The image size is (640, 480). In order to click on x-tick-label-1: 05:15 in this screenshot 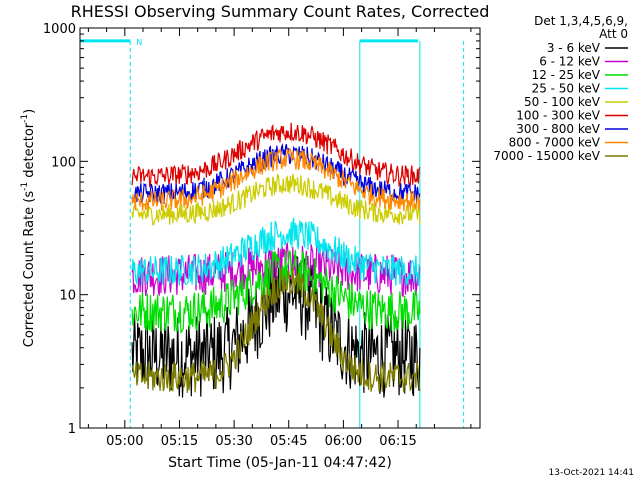, I will do `click(179, 441)`.